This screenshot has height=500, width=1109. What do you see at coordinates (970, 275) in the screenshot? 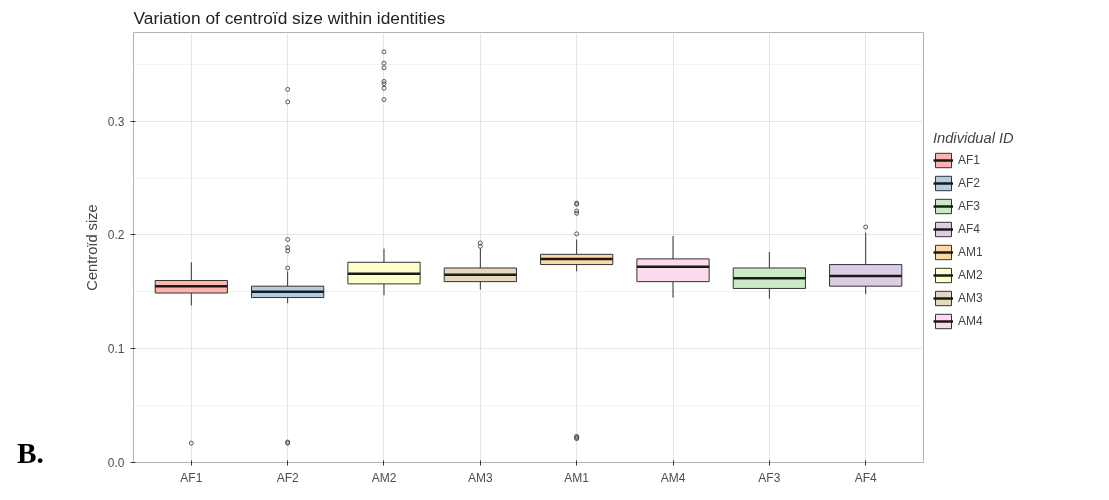
I see `legend-label: AM2` at bounding box center [970, 275].